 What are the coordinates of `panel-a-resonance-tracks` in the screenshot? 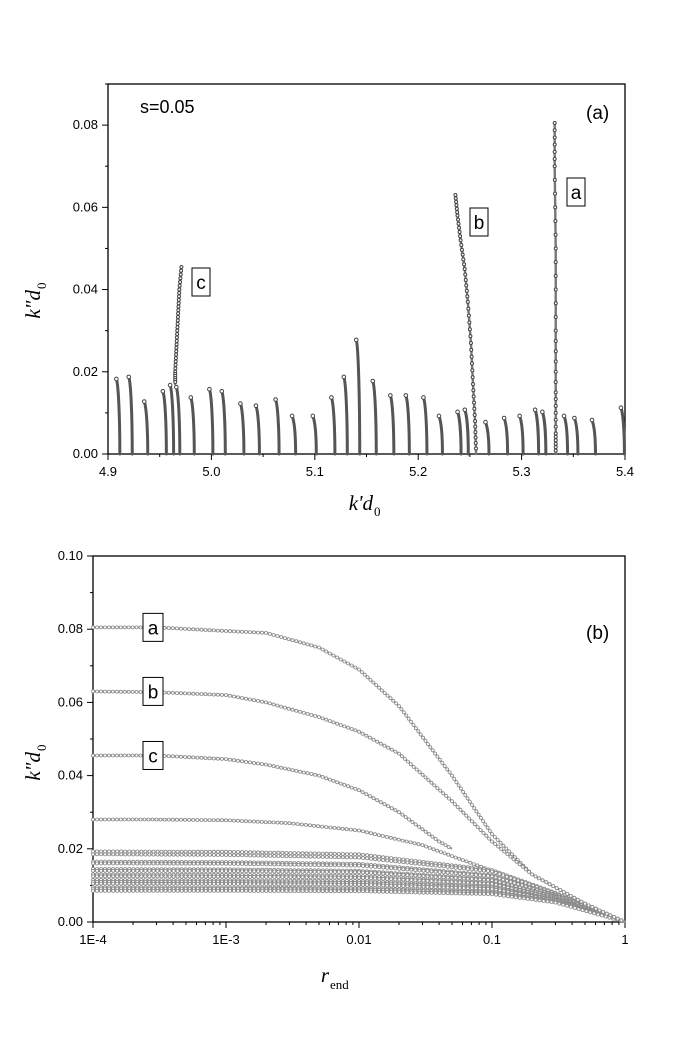 It's located at (370, 396).